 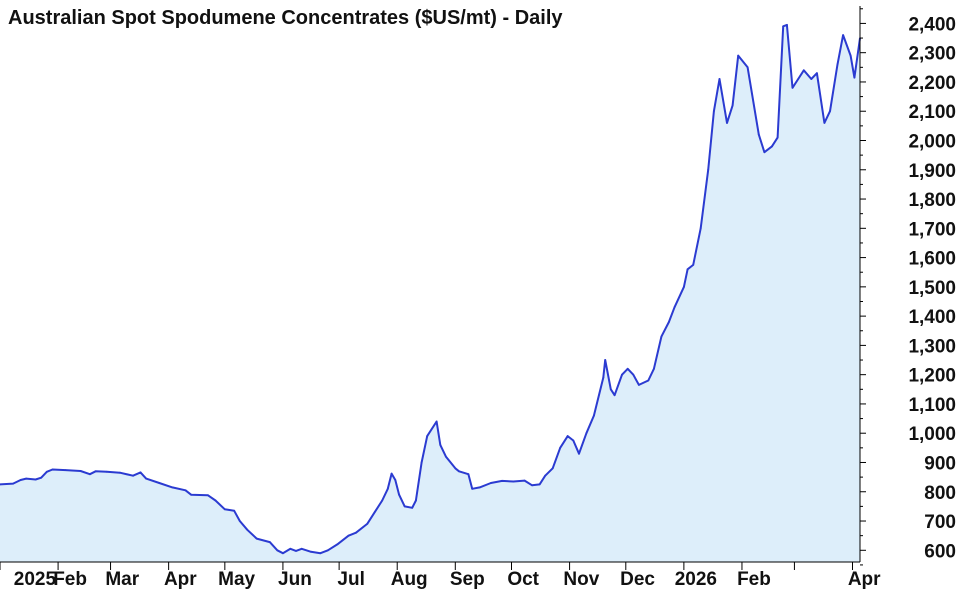 What do you see at coordinates (932, 376) in the screenshot?
I see `y-tick-label: 1,200` at bounding box center [932, 376].